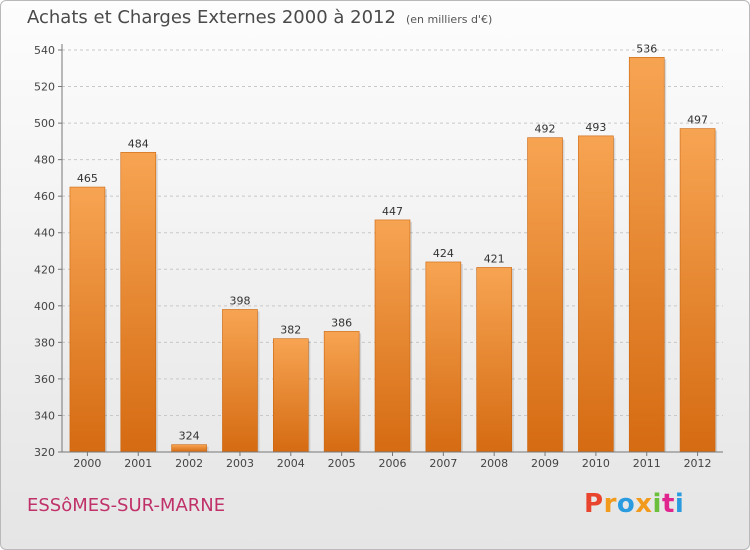 This screenshot has height=550, width=750. What do you see at coordinates (44, 452) in the screenshot?
I see `y-tick-label: 320` at bounding box center [44, 452].